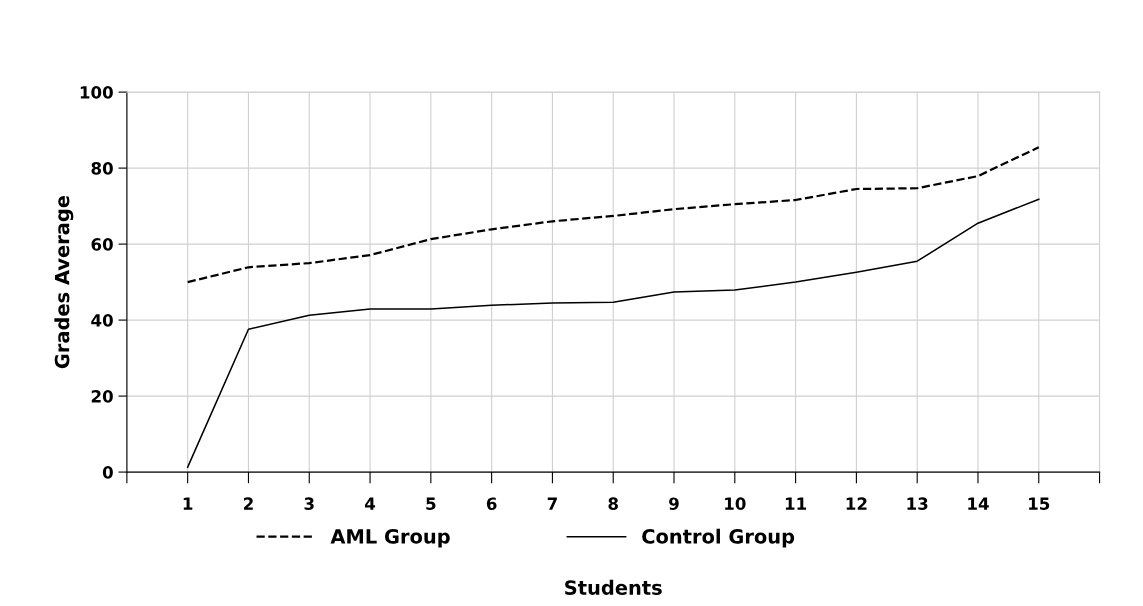 The height and width of the screenshot is (606, 1143). Describe the element at coordinates (917, 503) in the screenshot. I see `x-tick-label: 13` at that location.